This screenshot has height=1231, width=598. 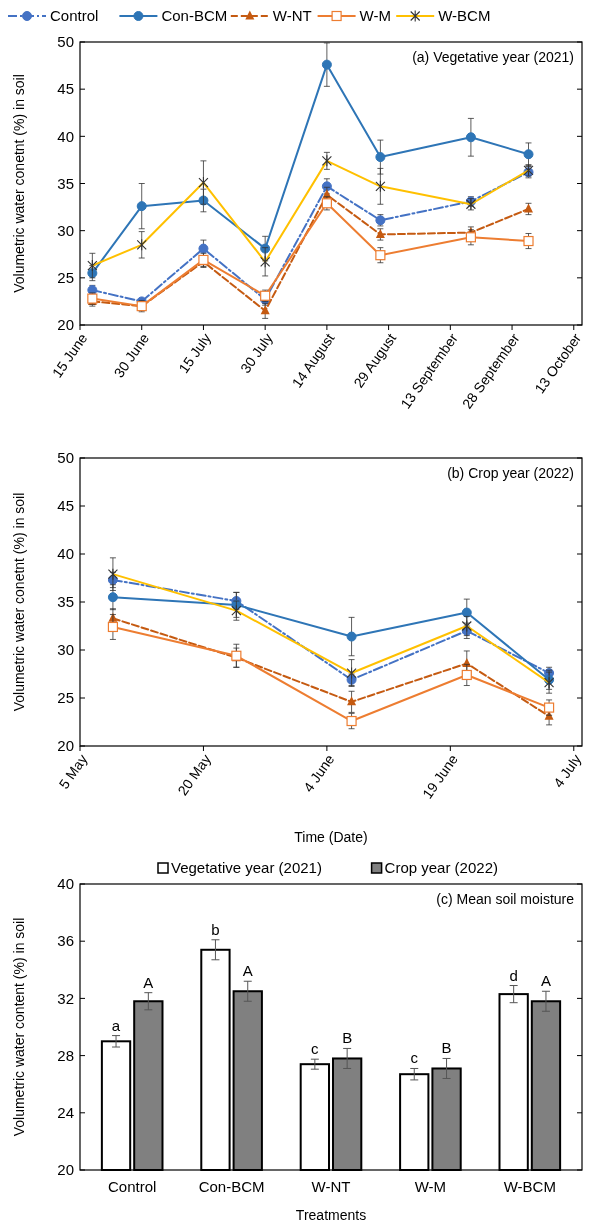 What do you see at coordinates (430, 1186) in the screenshot?
I see `x-tick-label: W-M` at bounding box center [430, 1186].